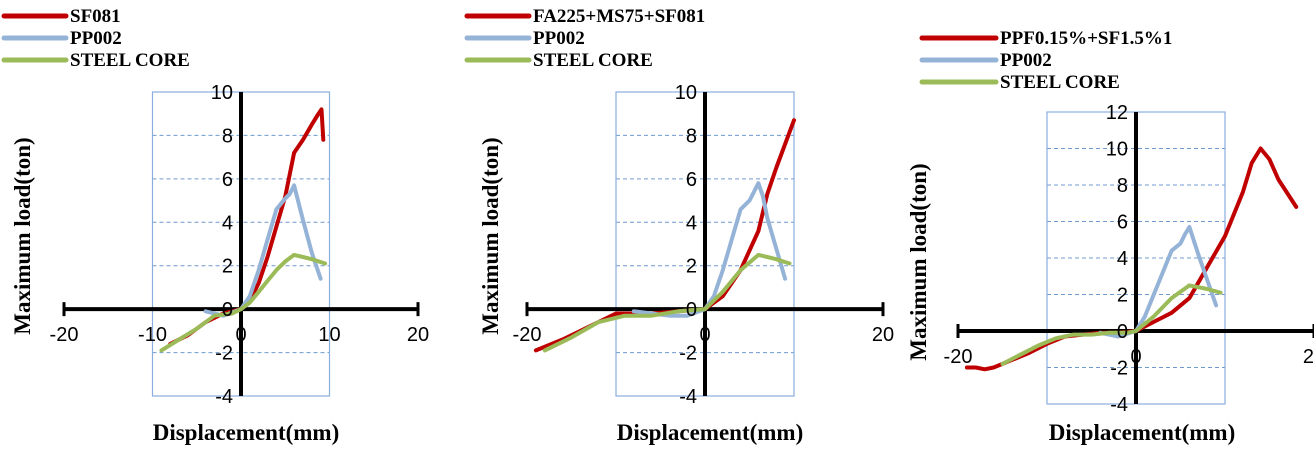 Image resolution: width=1314 pixels, height=453 pixels. What do you see at coordinates (95, 16) in the screenshot?
I see `legend-label: SF081` at bounding box center [95, 16].